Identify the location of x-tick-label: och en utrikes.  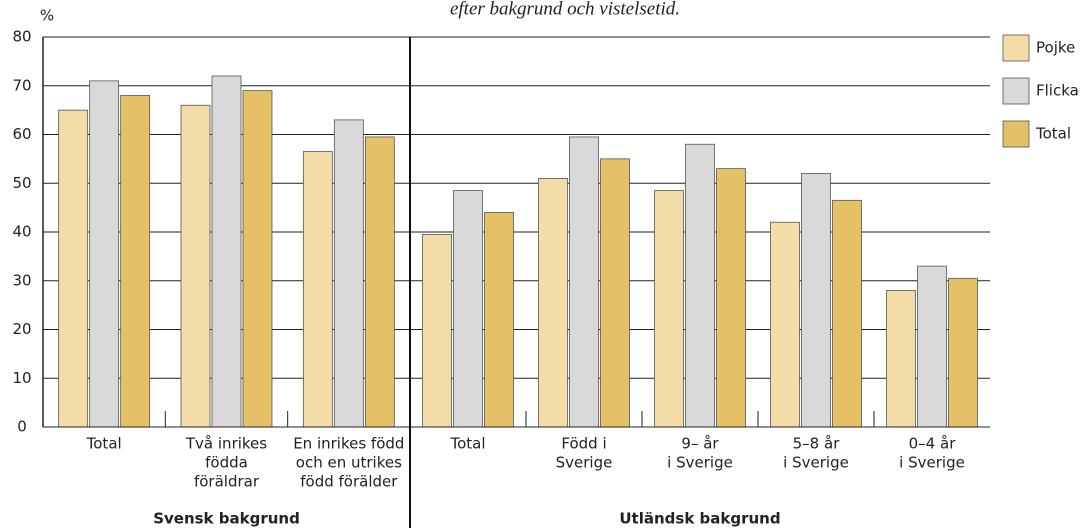
(349, 463).